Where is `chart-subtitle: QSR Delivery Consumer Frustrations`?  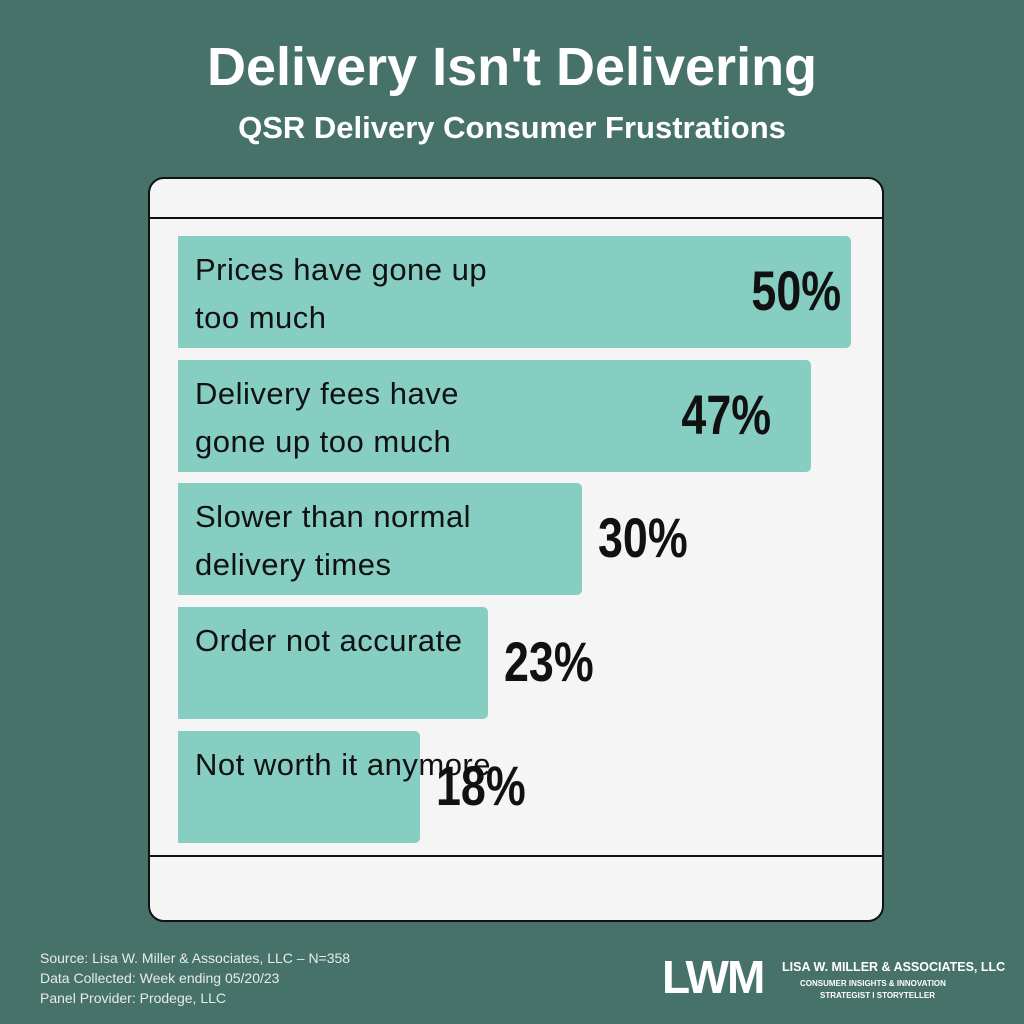
chart-subtitle: QSR Delivery Consumer Frustrations is located at coordinates (512, 127).